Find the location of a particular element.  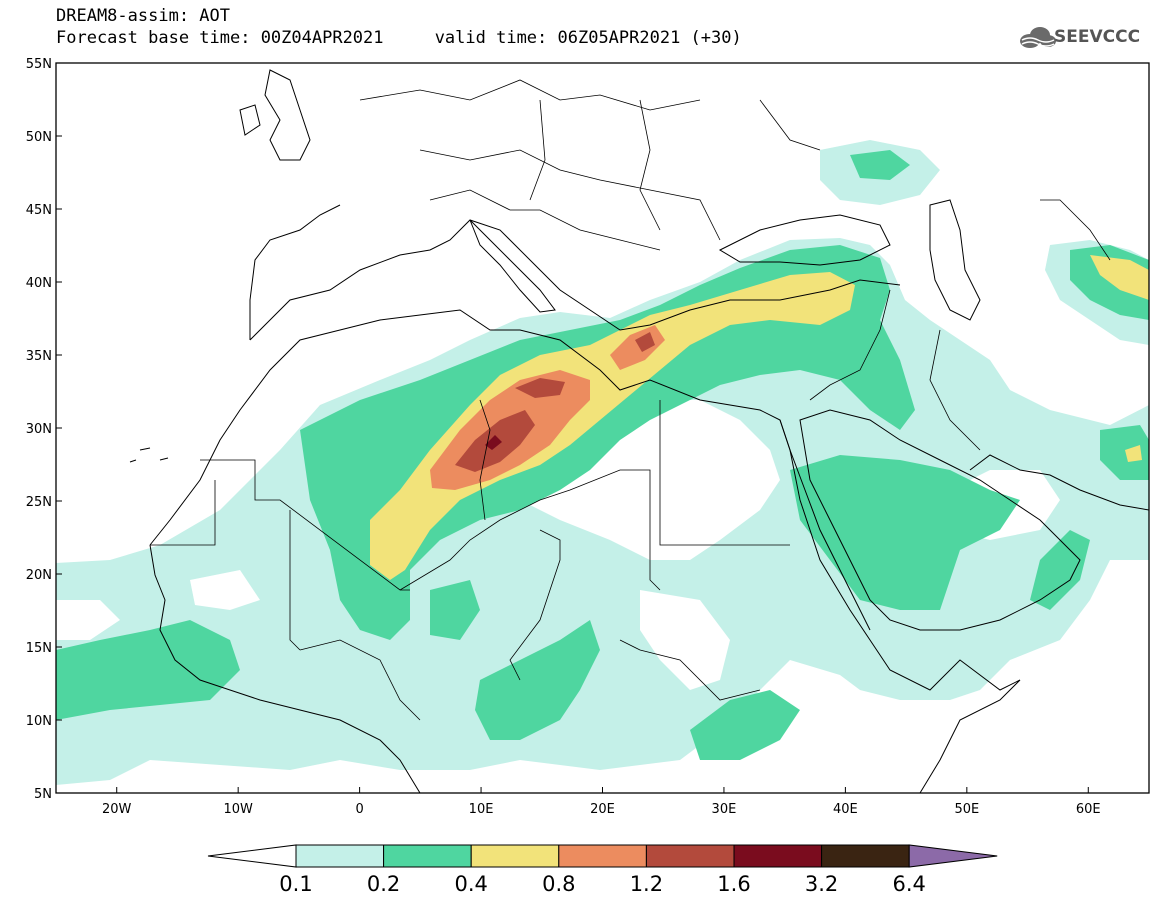

lon-tick-label: 10E is located at coordinates (481, 809).